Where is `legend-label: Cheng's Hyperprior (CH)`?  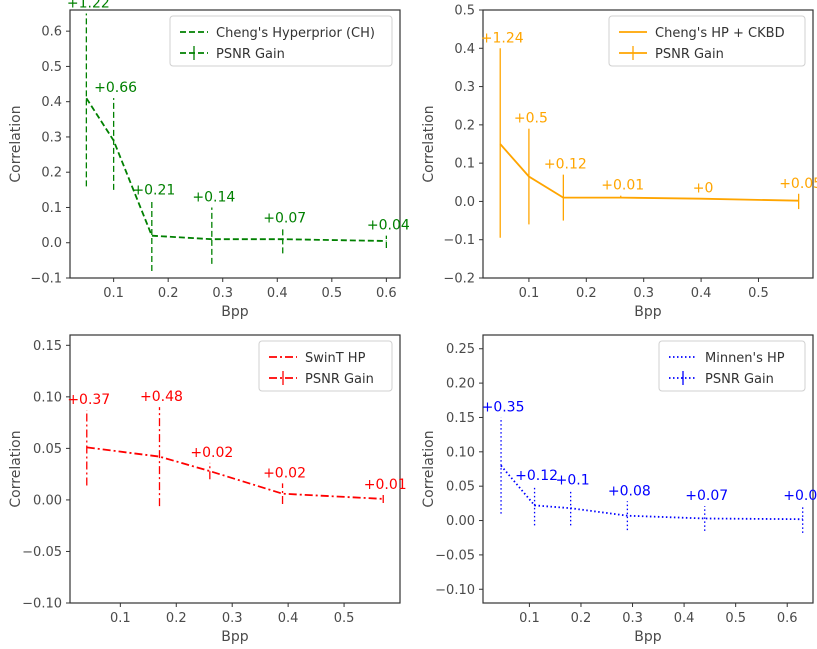 legend-label: Cheng's Hyperprior (CH) is located at coordinates (295, 33).